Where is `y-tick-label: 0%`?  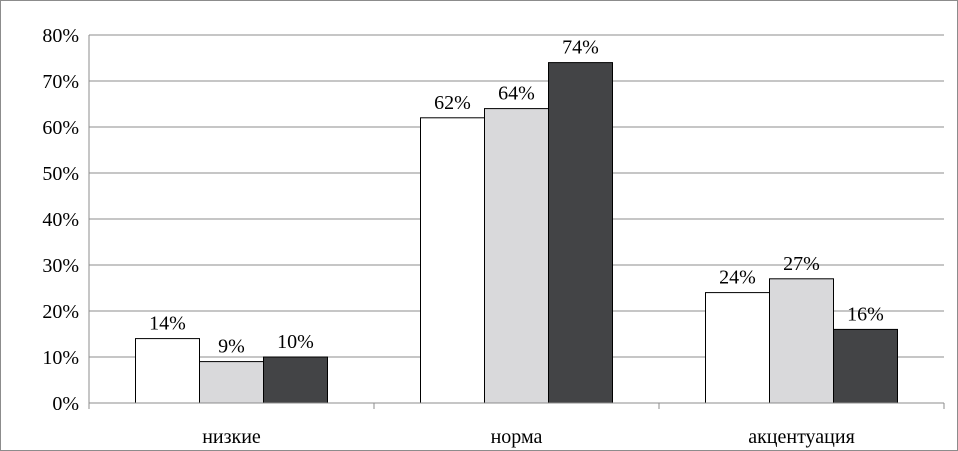 y-tick-label: 0% is located at coordinates (65, 404).